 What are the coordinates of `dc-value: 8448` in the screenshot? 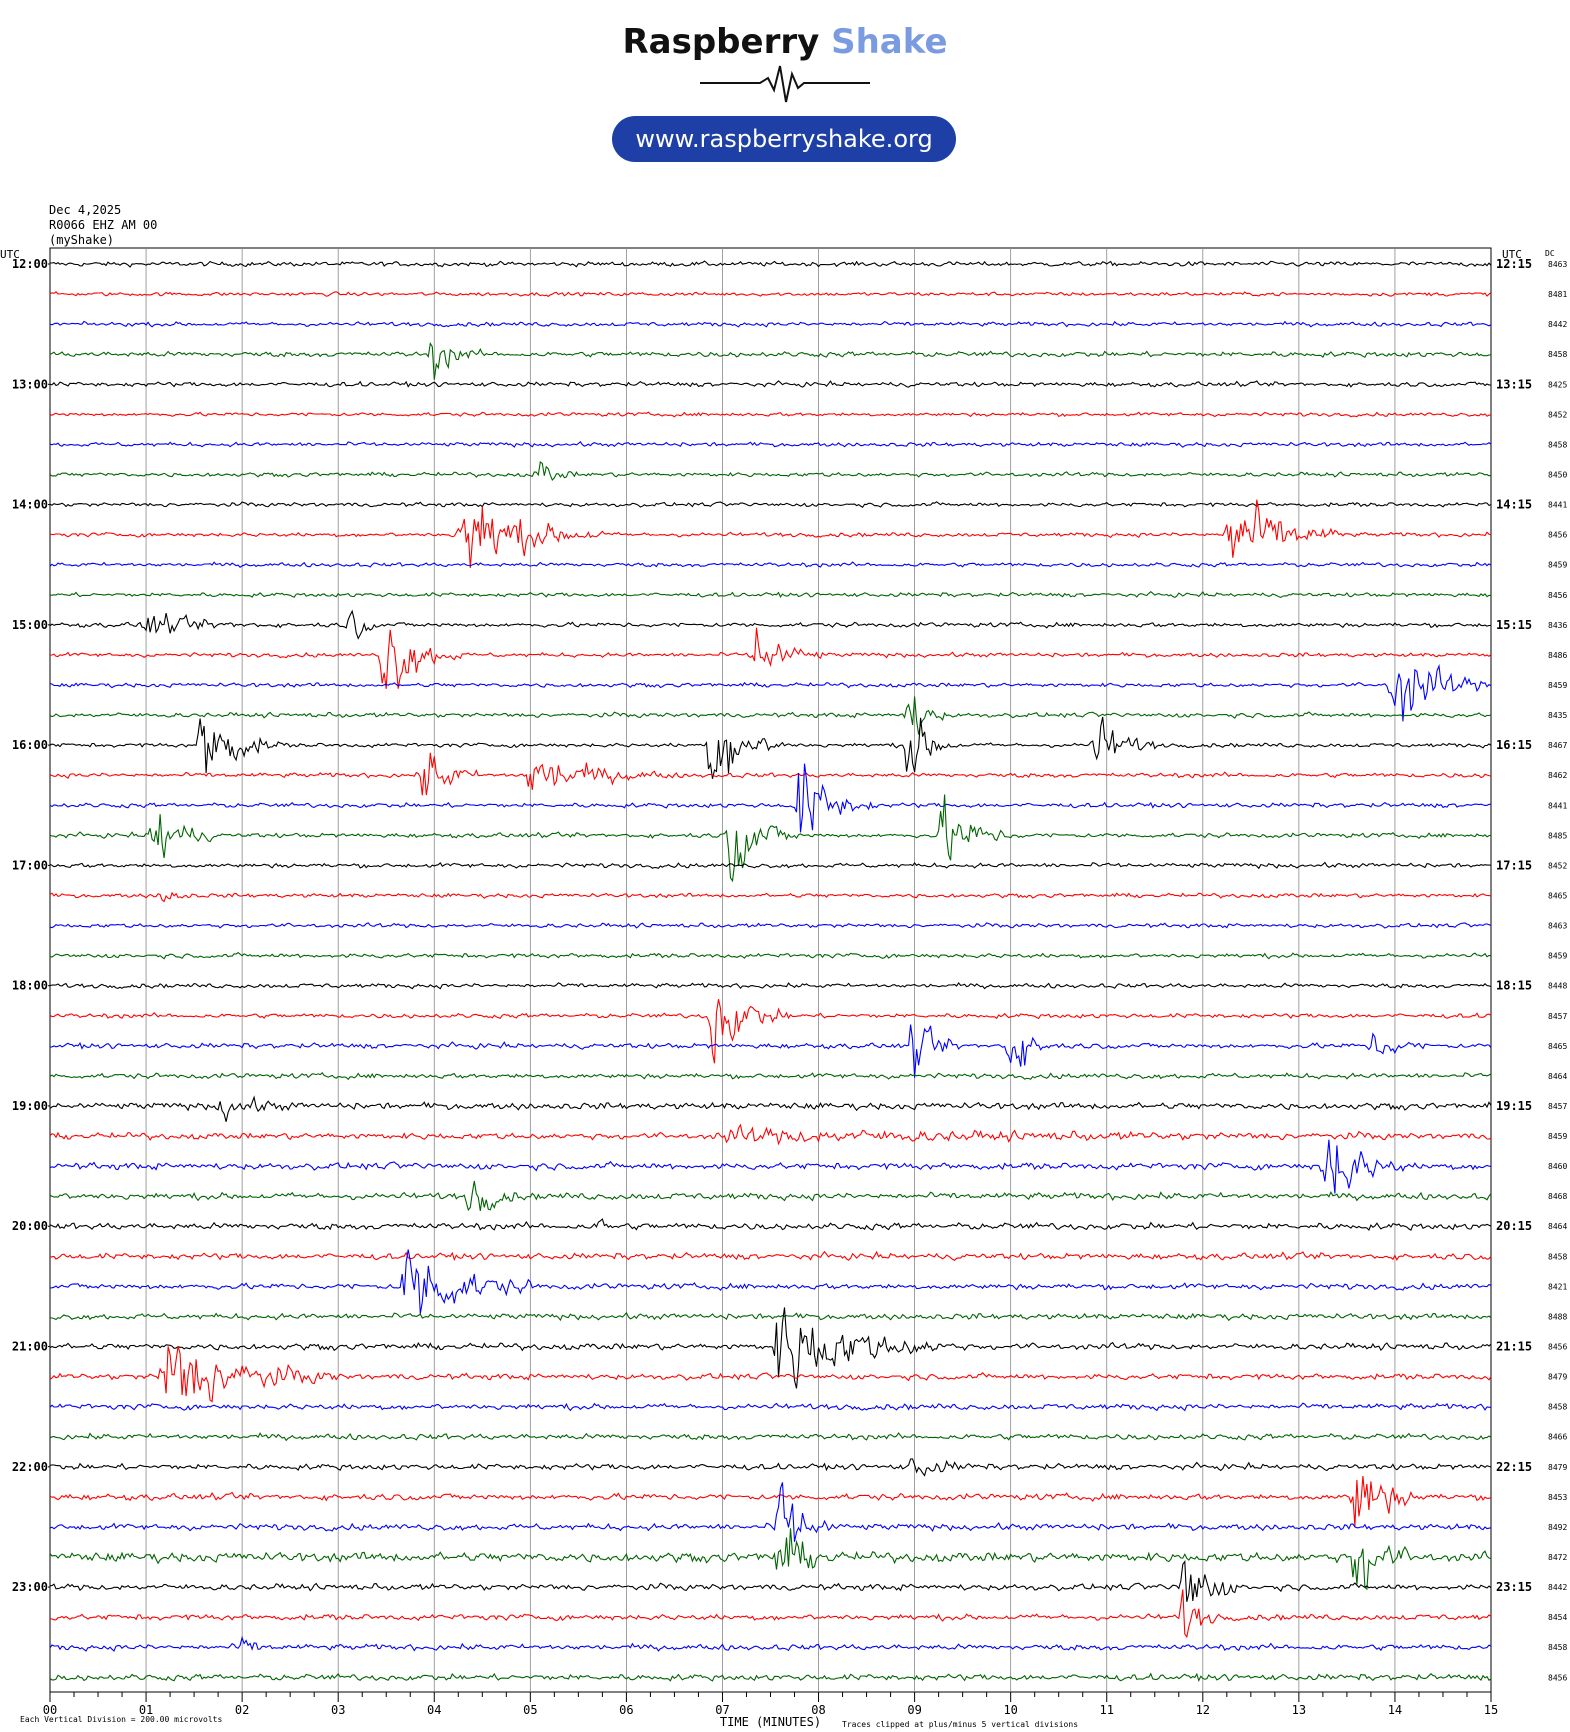 It's located at (1557, 986).